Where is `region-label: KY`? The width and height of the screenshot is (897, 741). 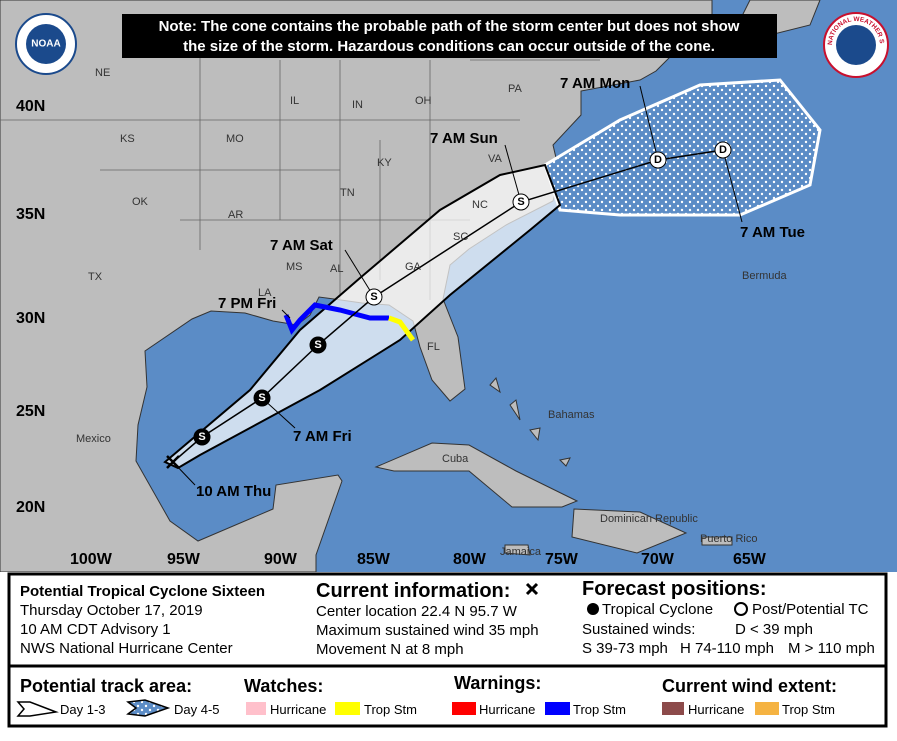
region-label: KY is located at coordinates (384, 163).